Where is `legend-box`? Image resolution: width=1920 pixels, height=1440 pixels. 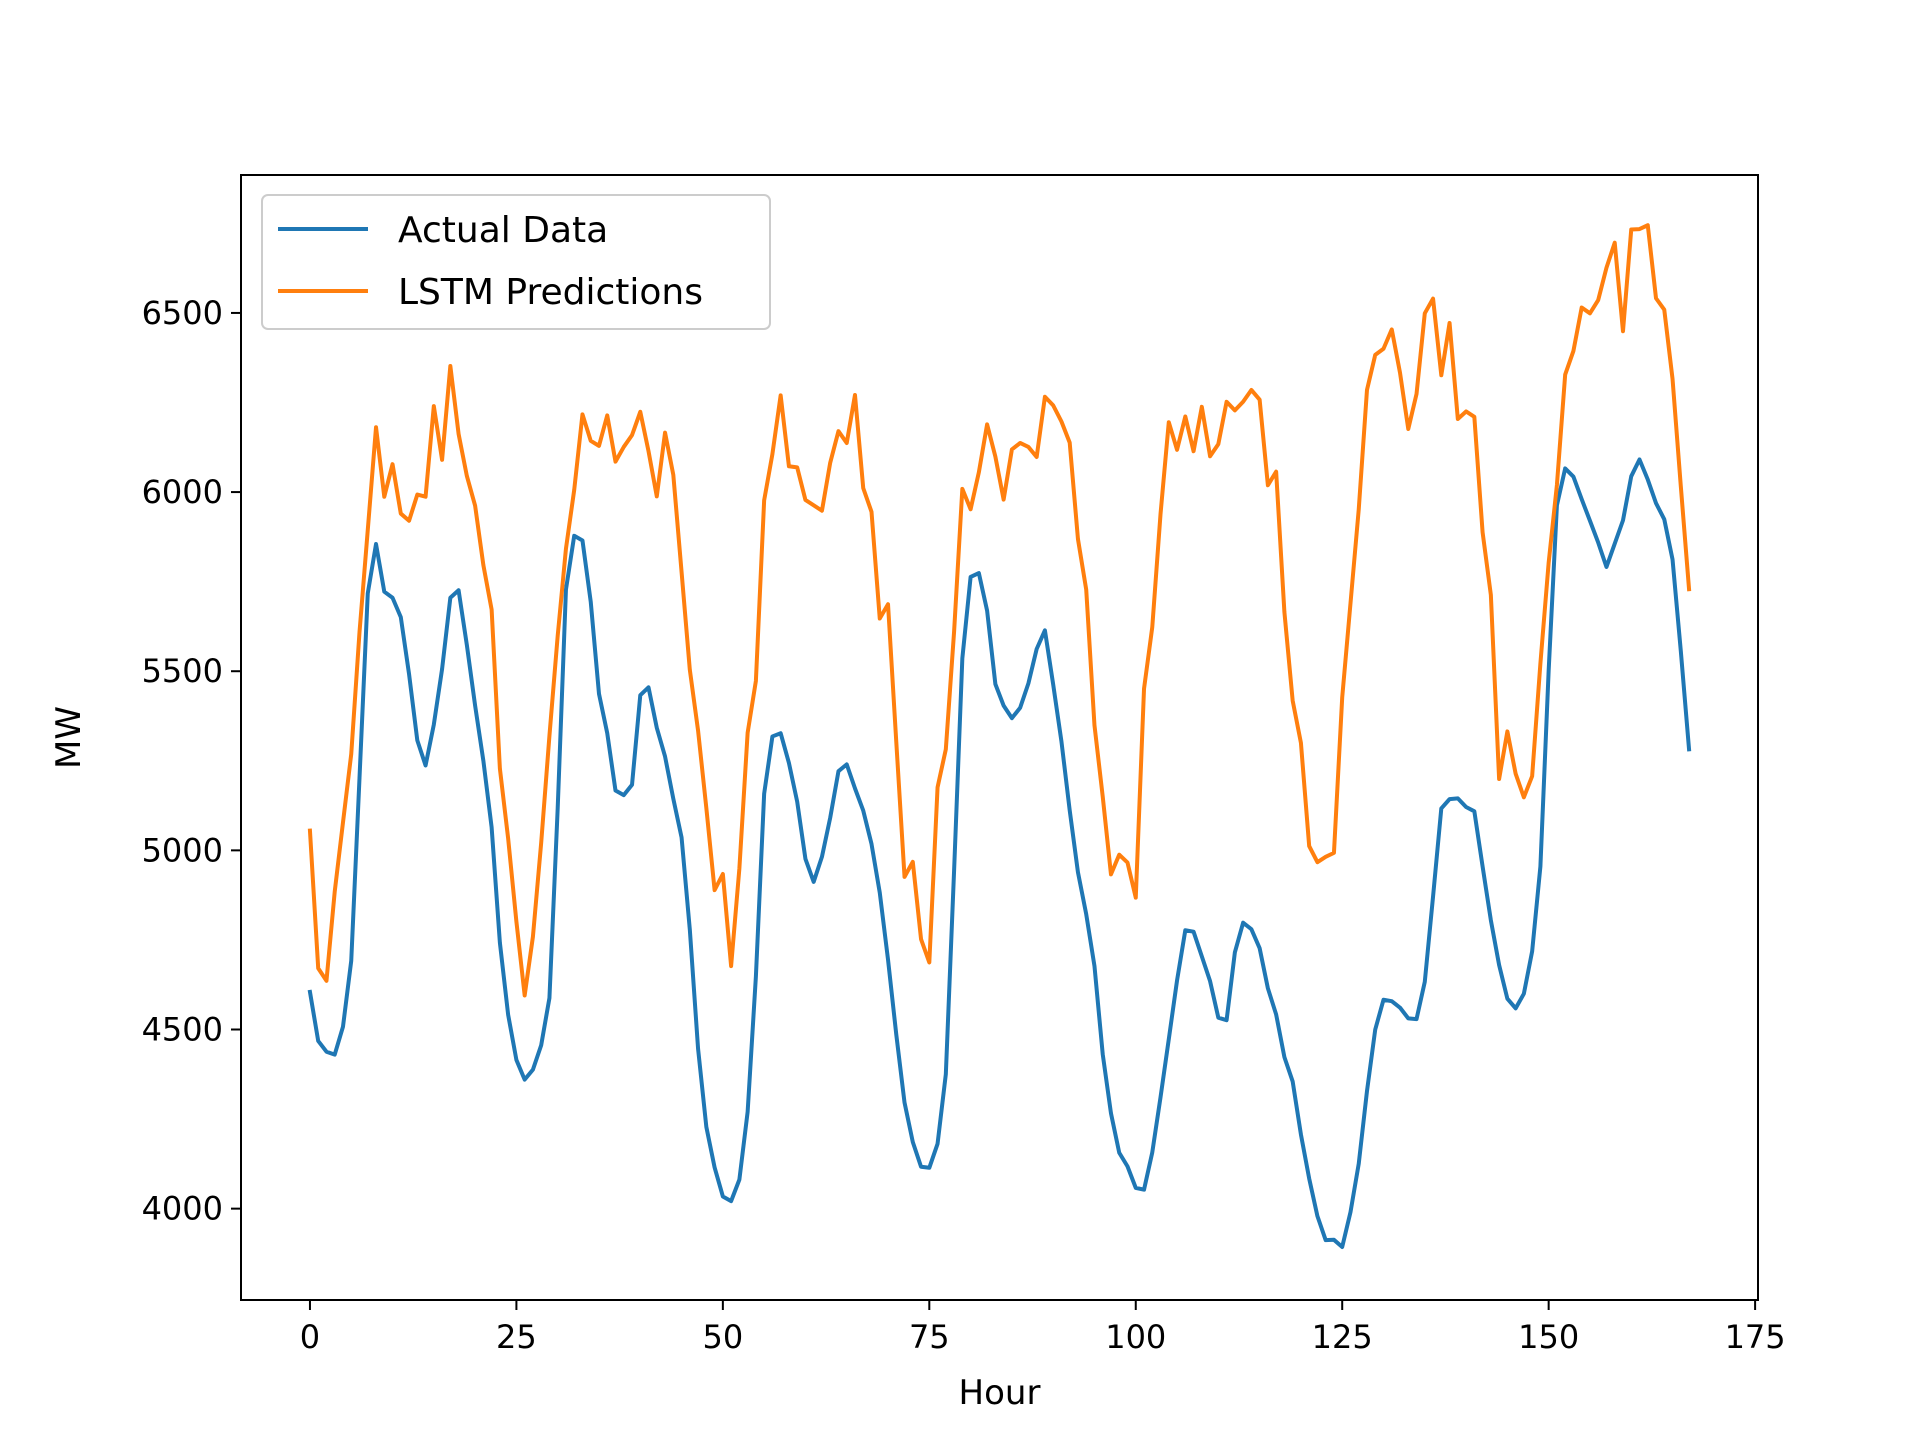
legend-box is located at coordinates (516, 262).